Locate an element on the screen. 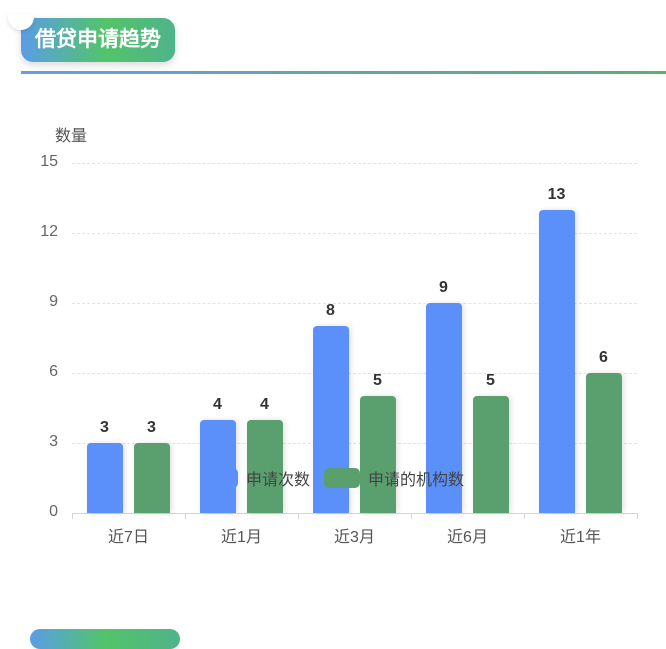  y-tick-label: 9 is located at coordinates (53, 301).